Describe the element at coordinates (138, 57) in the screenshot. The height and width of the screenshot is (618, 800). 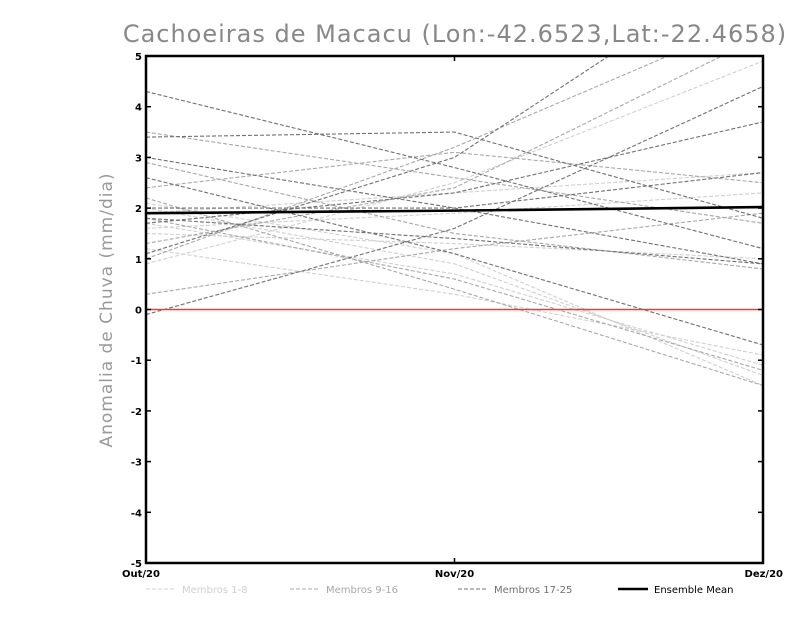
I see `y-tick-label: 5` at that location.